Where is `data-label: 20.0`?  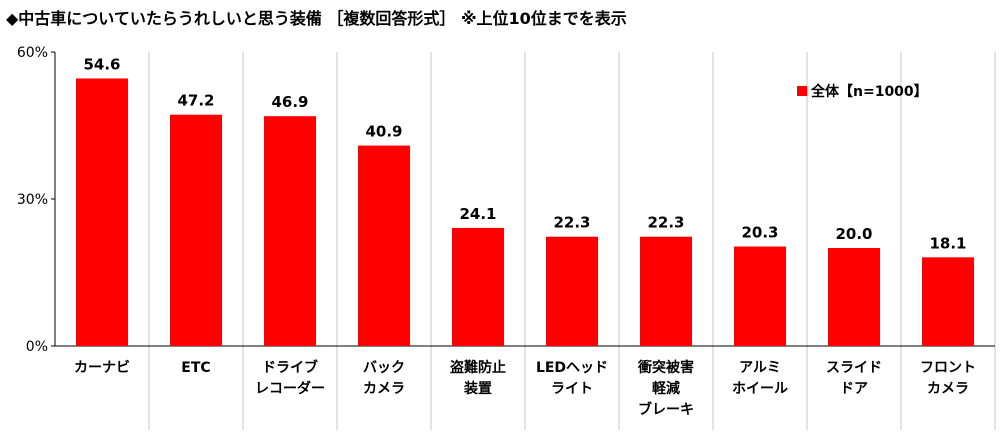 data-label: 20.0 is located at coordinates (853, 234).